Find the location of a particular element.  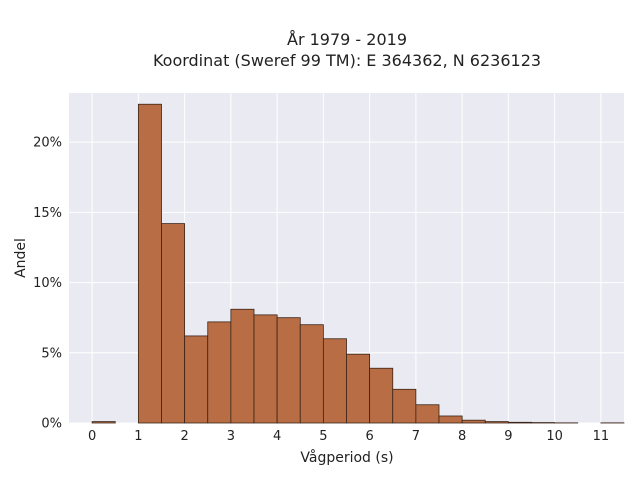

y-tick-labels: 0% 5% 10% 15% 20% is located at coordinates (47, 284).